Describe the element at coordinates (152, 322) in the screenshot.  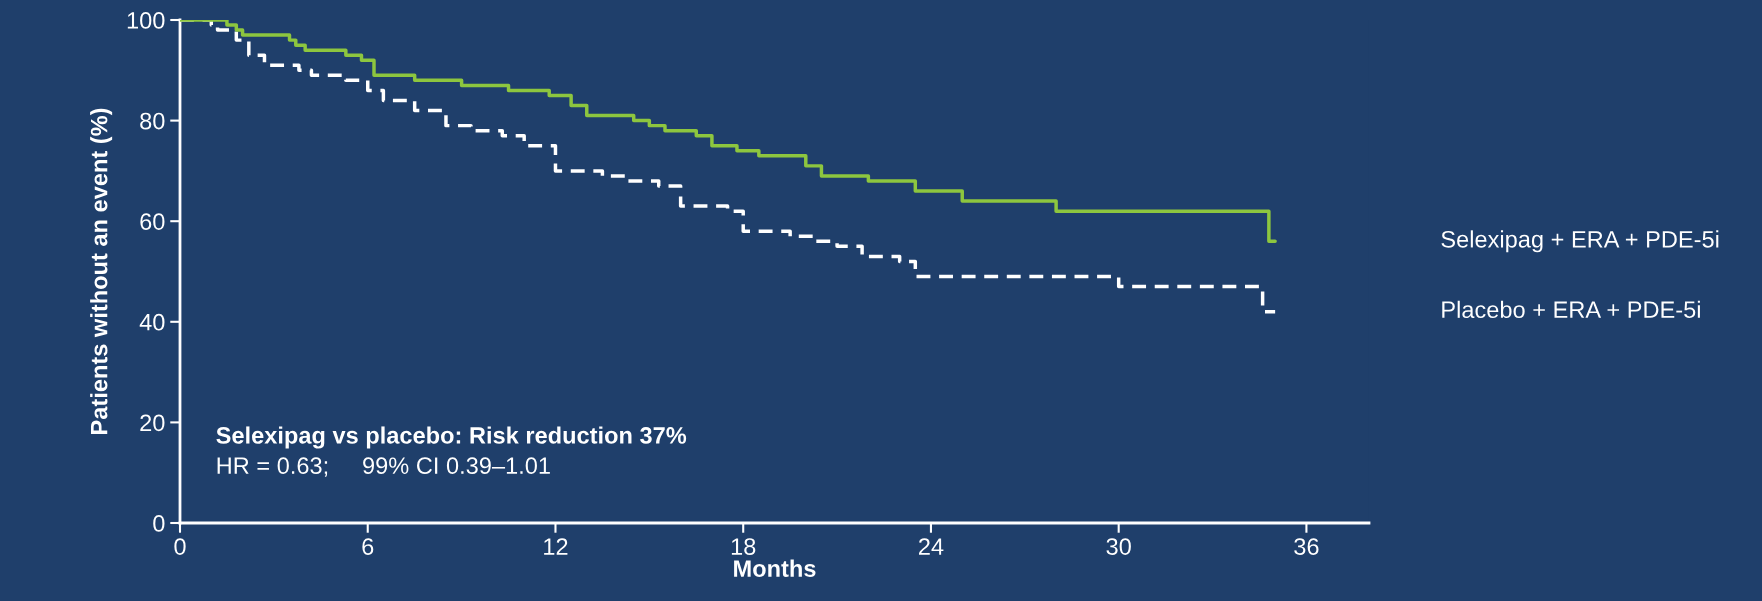
I see `y-tick-label: 40` at that location.